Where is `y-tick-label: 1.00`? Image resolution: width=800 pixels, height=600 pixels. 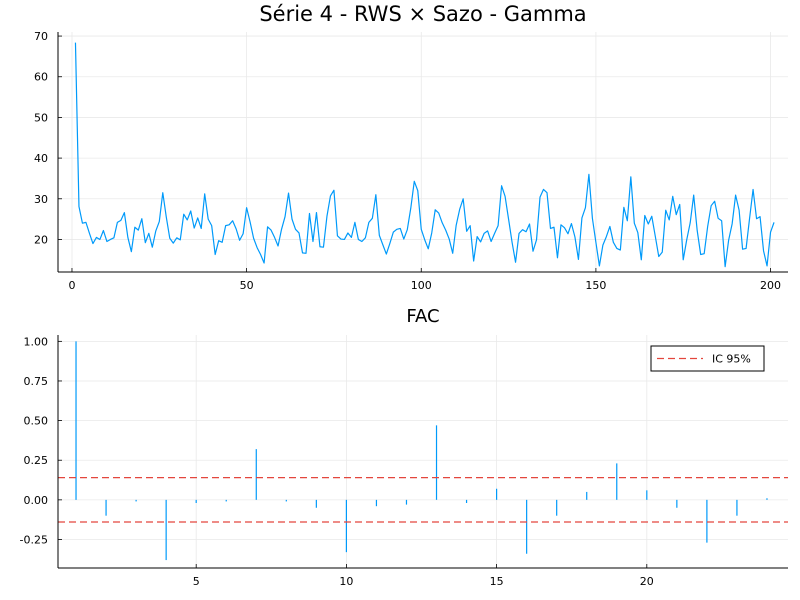
y-tick-label: 1.00 is located at coordinates (36, 341).